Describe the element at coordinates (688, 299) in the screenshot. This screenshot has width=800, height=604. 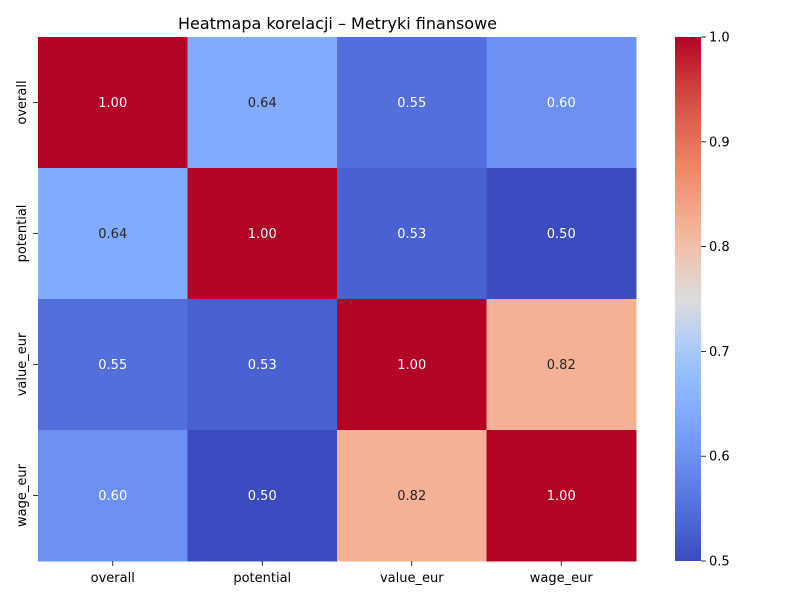
I see `colorbar-gradient` at that location.